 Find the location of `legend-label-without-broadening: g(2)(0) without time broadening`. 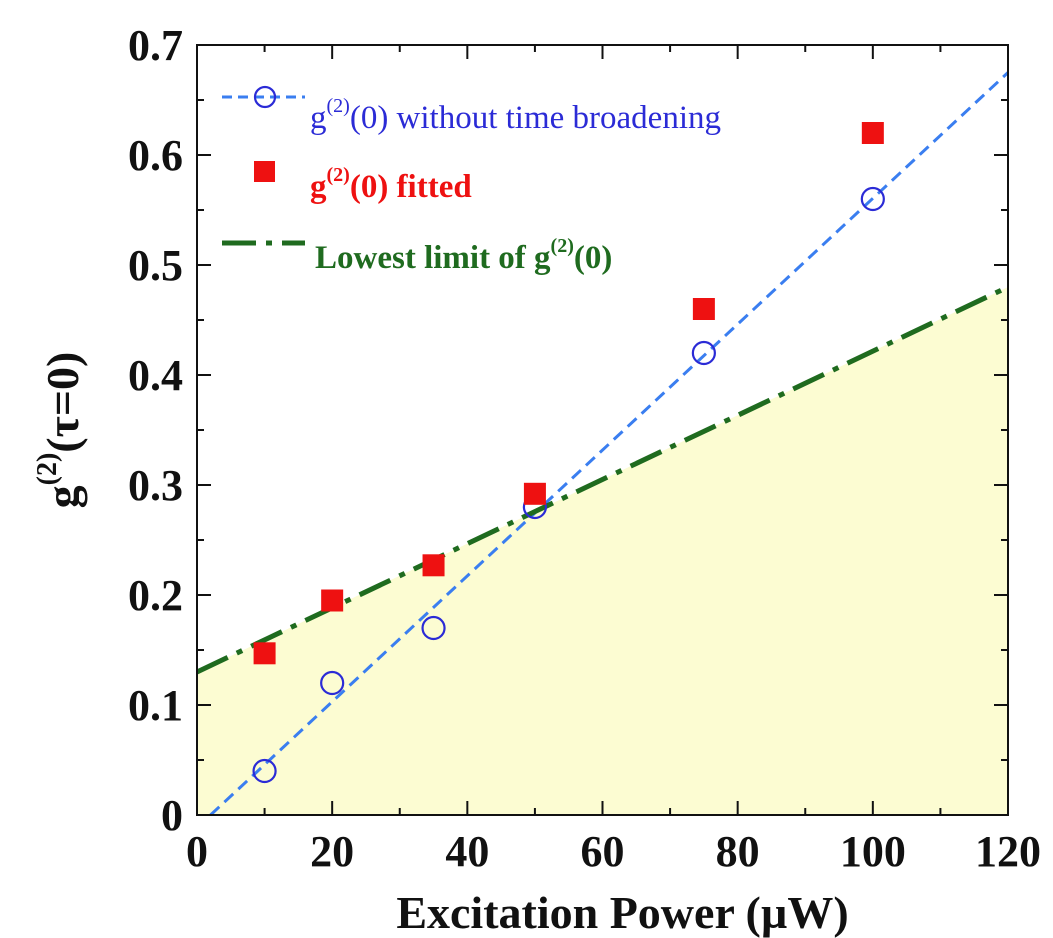

legend-label-without-broadening: g(2)(0) without time broadening is located at coordinates (515, 115).